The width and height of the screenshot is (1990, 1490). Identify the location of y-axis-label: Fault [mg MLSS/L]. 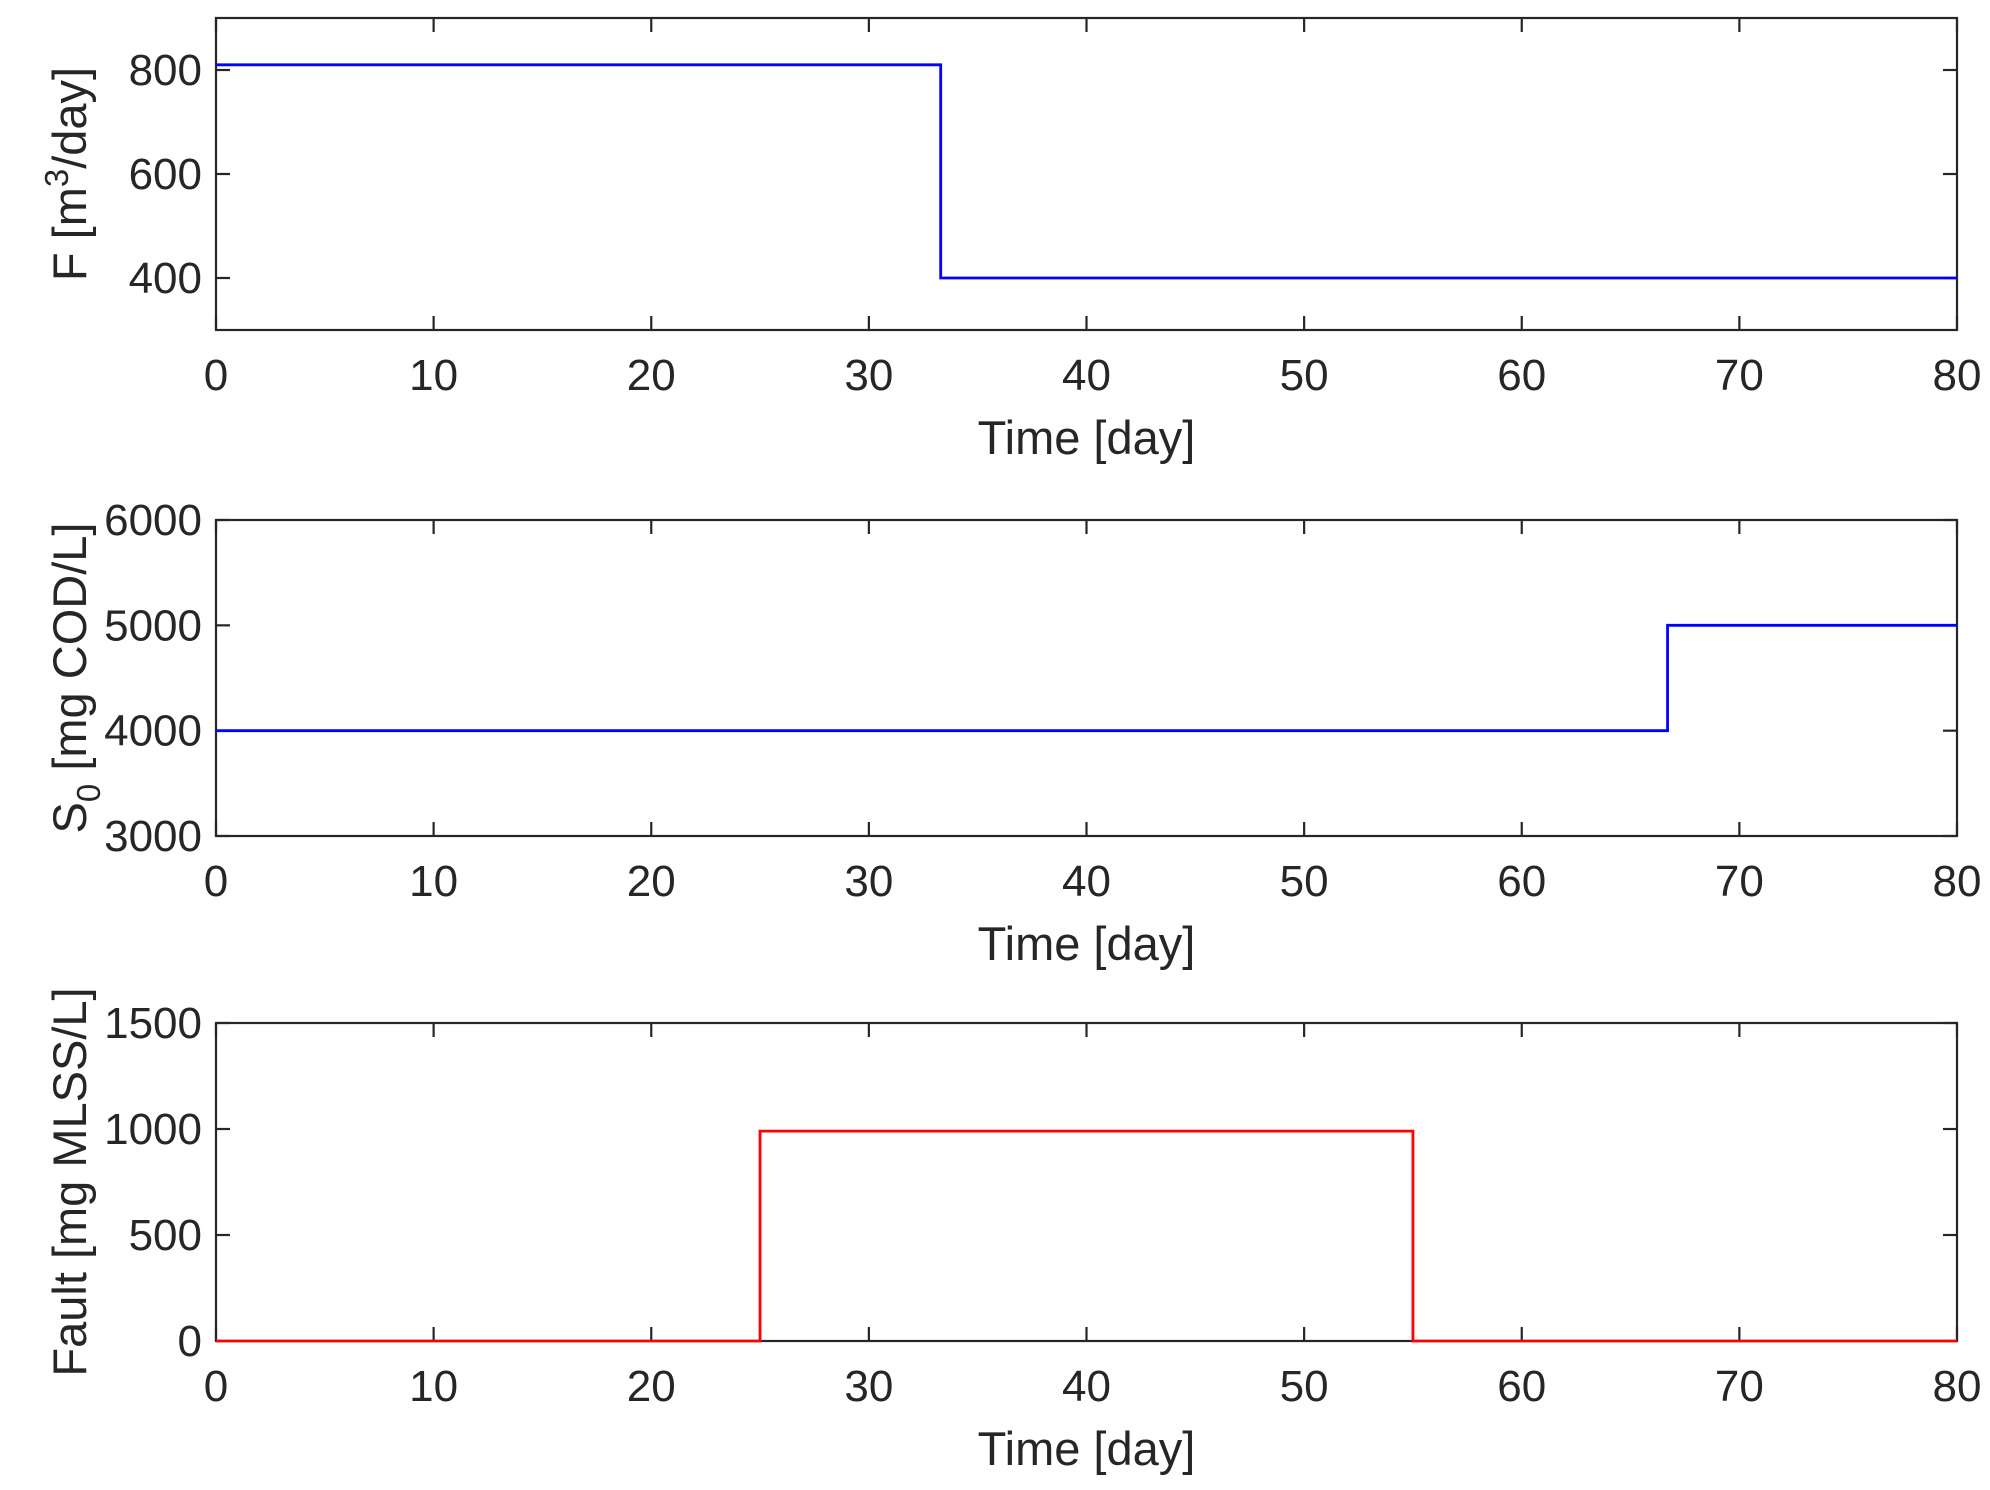
(69, 1181).